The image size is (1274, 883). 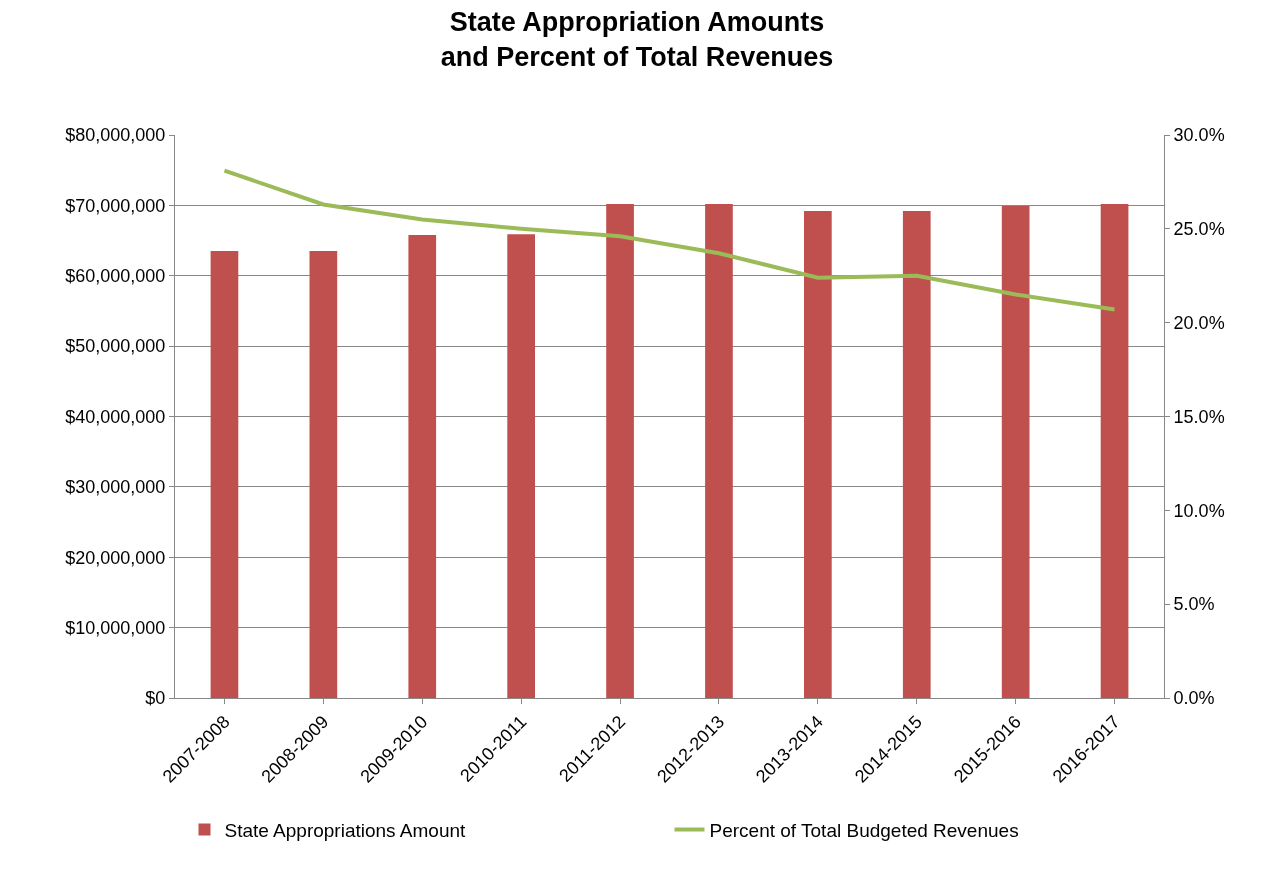 What do you see at coordinates (115, 416) in the screenshot?
I see `y-tick-label: $40,000,000` at bounding box center [115, 416].